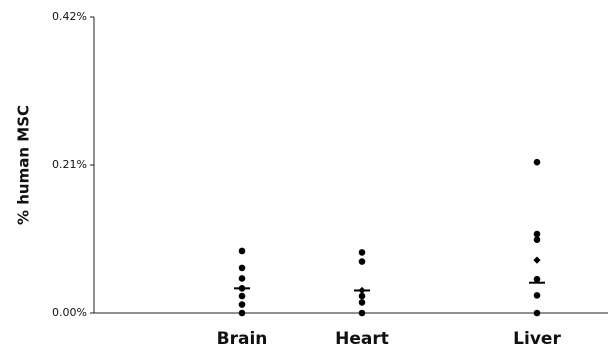 The height and width of the screenshot is (351, 608). Describe the element at coordinates (69, 16) in the screenshot. I see `y-tick-label: 0.42%` at that location.